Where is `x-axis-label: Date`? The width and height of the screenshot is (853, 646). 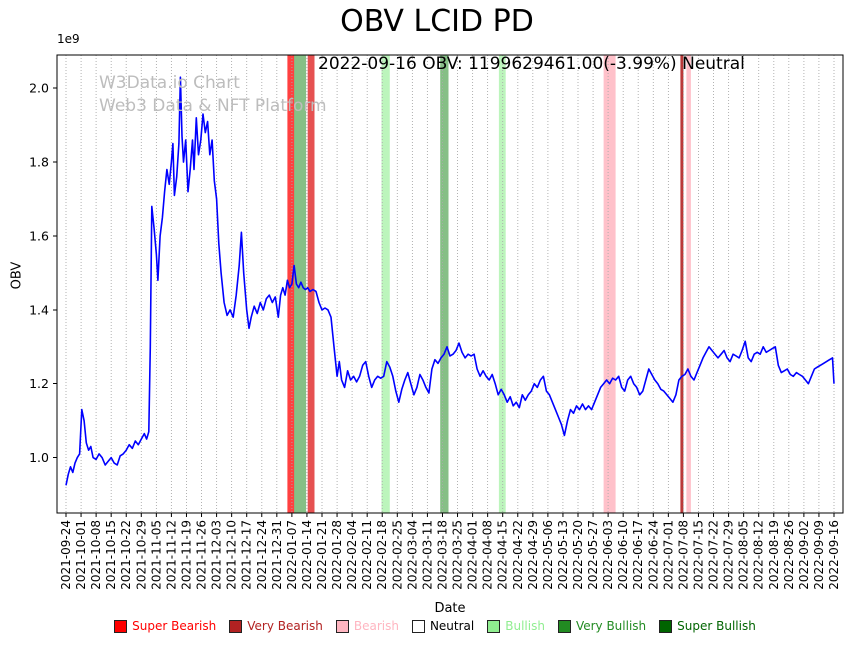 x-axis-label: Date is located at coordinates (450, 608).